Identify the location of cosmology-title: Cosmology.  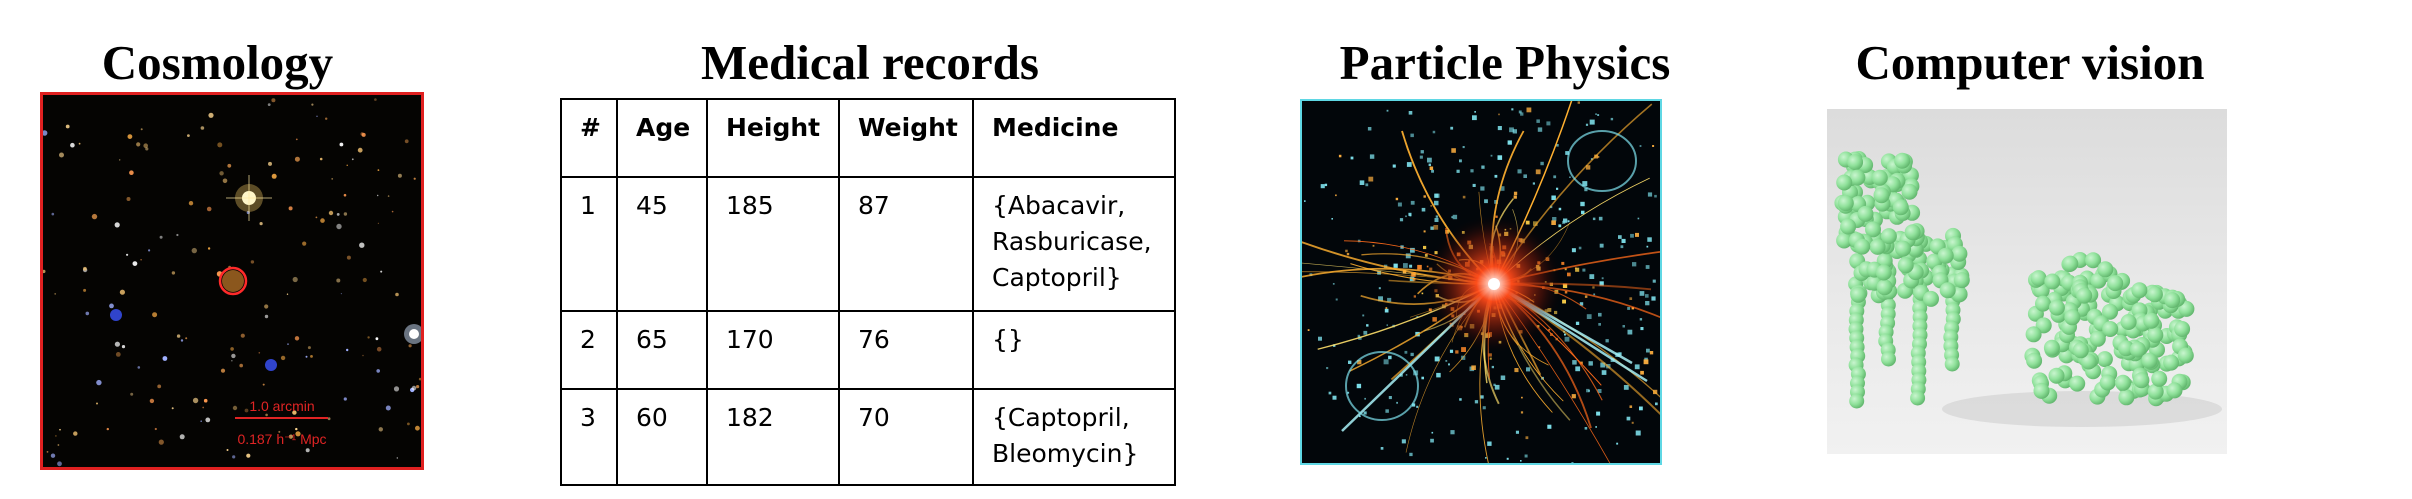
(217, 62).